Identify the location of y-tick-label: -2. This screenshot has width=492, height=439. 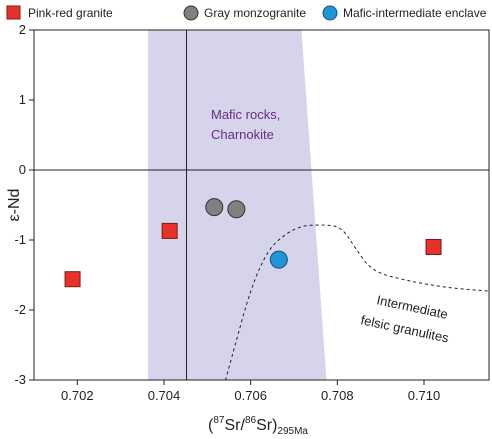
(20, 309).